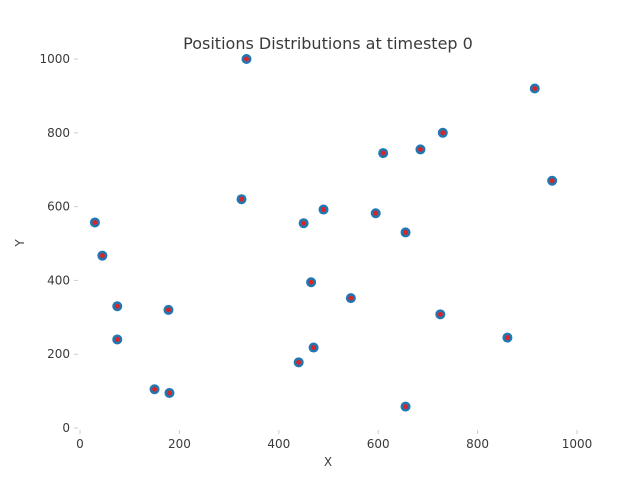  I want to click on x-axis-ticks: 0 200 400 600 800 1000, so click(334, 440).